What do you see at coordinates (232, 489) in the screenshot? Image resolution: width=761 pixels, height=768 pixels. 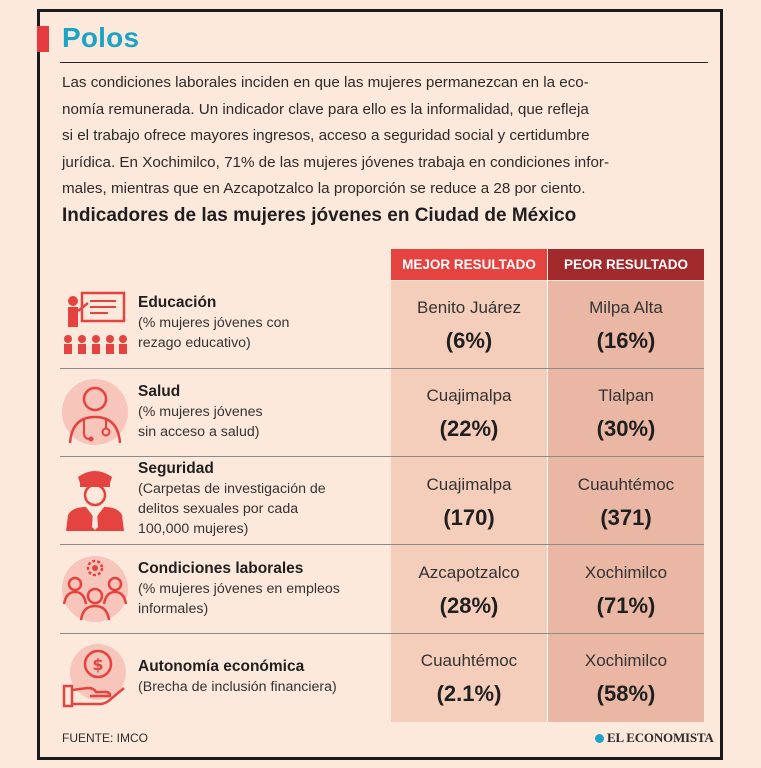 I see `row-desc-line: (Carpetas de investigación de` at bounding box center [232, 489].